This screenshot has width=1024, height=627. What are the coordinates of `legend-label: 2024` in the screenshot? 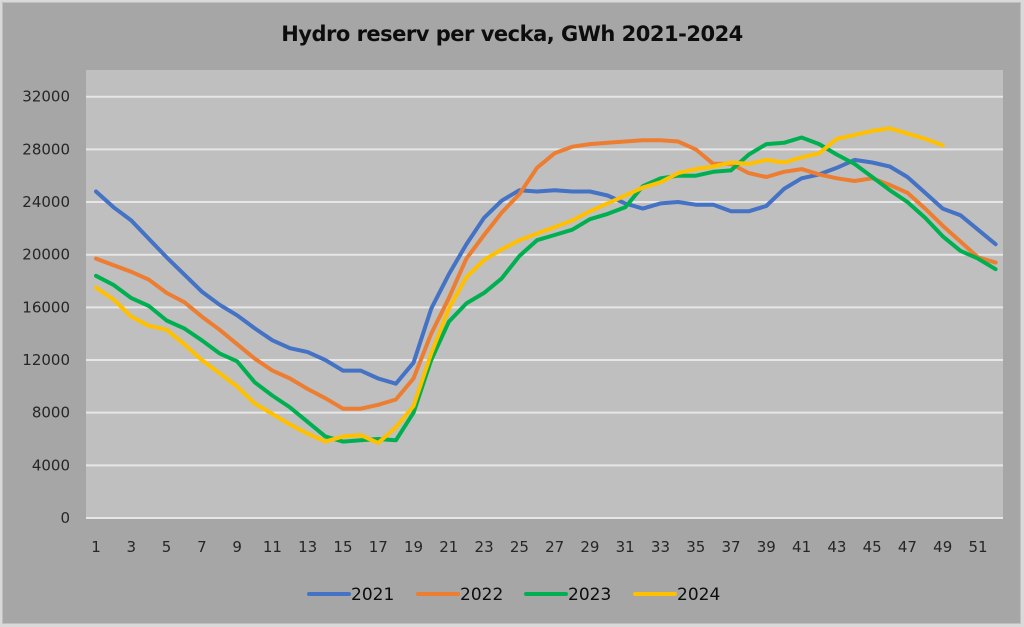 It's located at (698, 595).